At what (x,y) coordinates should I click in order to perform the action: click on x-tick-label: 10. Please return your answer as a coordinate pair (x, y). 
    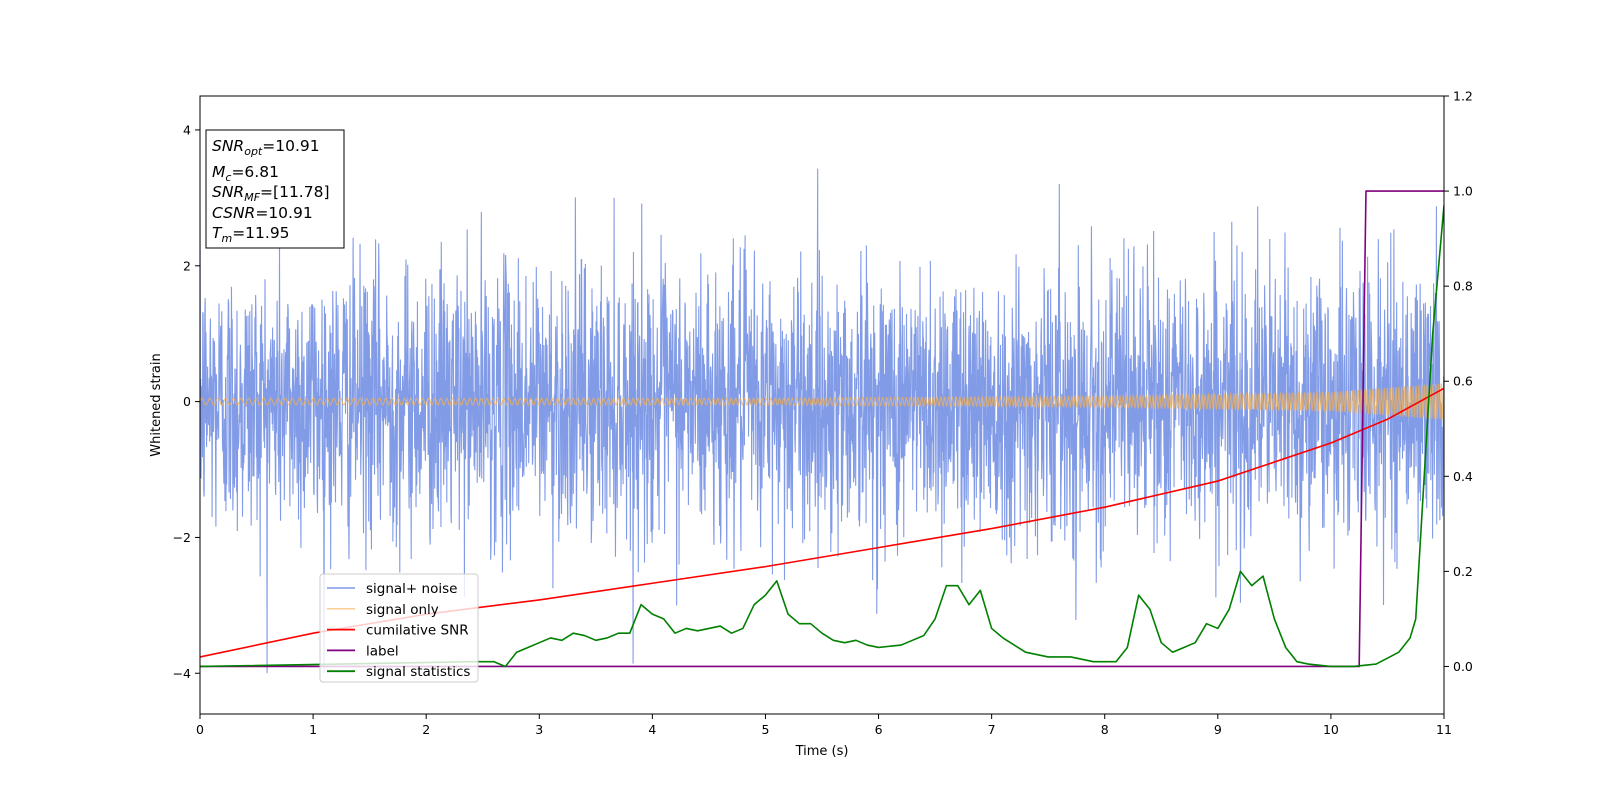
    Looking at the image, I should click on (1331, 729).